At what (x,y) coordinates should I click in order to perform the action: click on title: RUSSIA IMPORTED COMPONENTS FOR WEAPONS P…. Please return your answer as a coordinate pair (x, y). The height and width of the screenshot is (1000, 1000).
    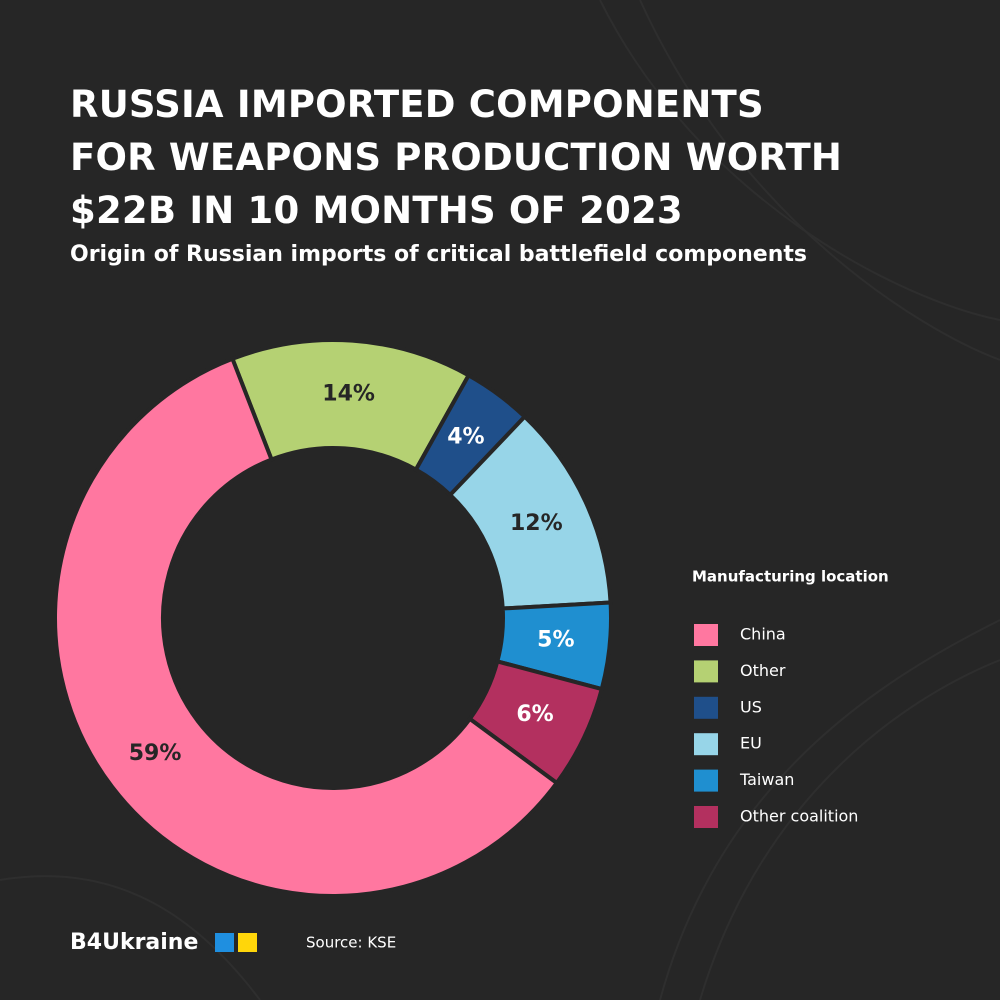
    Looking at the image, I should click on (456, 157).